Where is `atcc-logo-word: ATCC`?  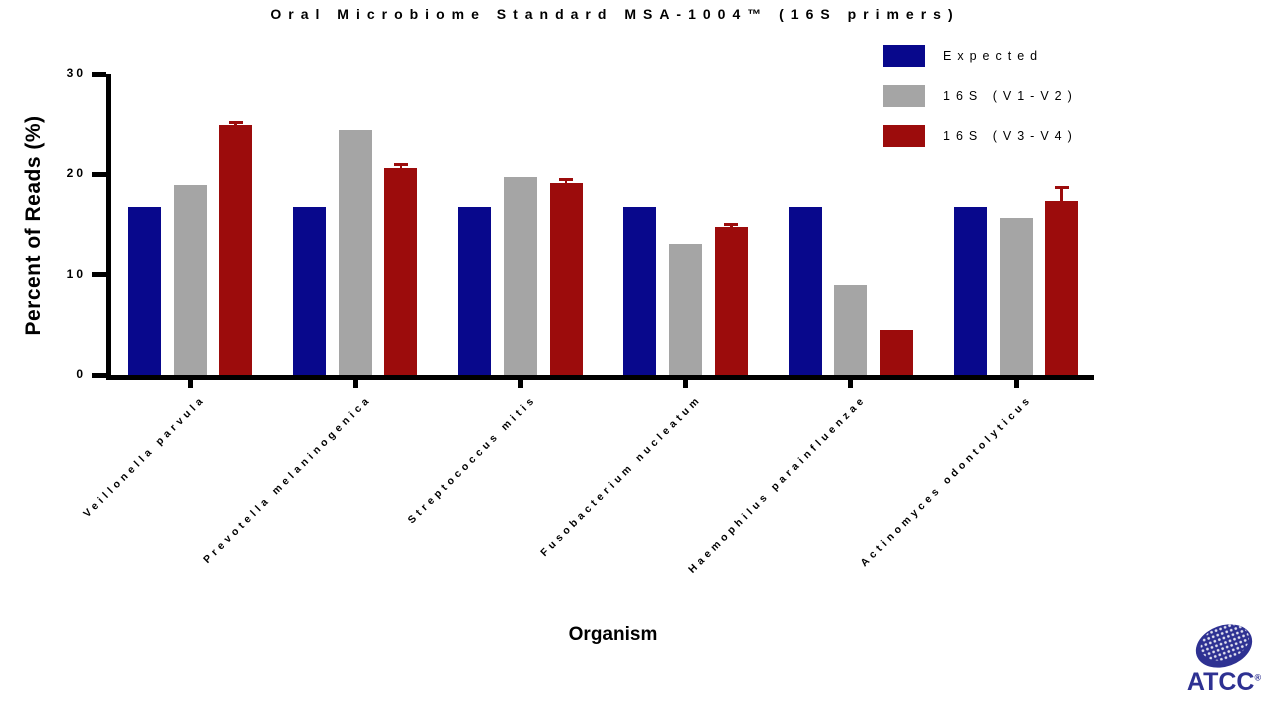
atcc-logo-word: ATCC is located at coordinates (1220, 682).